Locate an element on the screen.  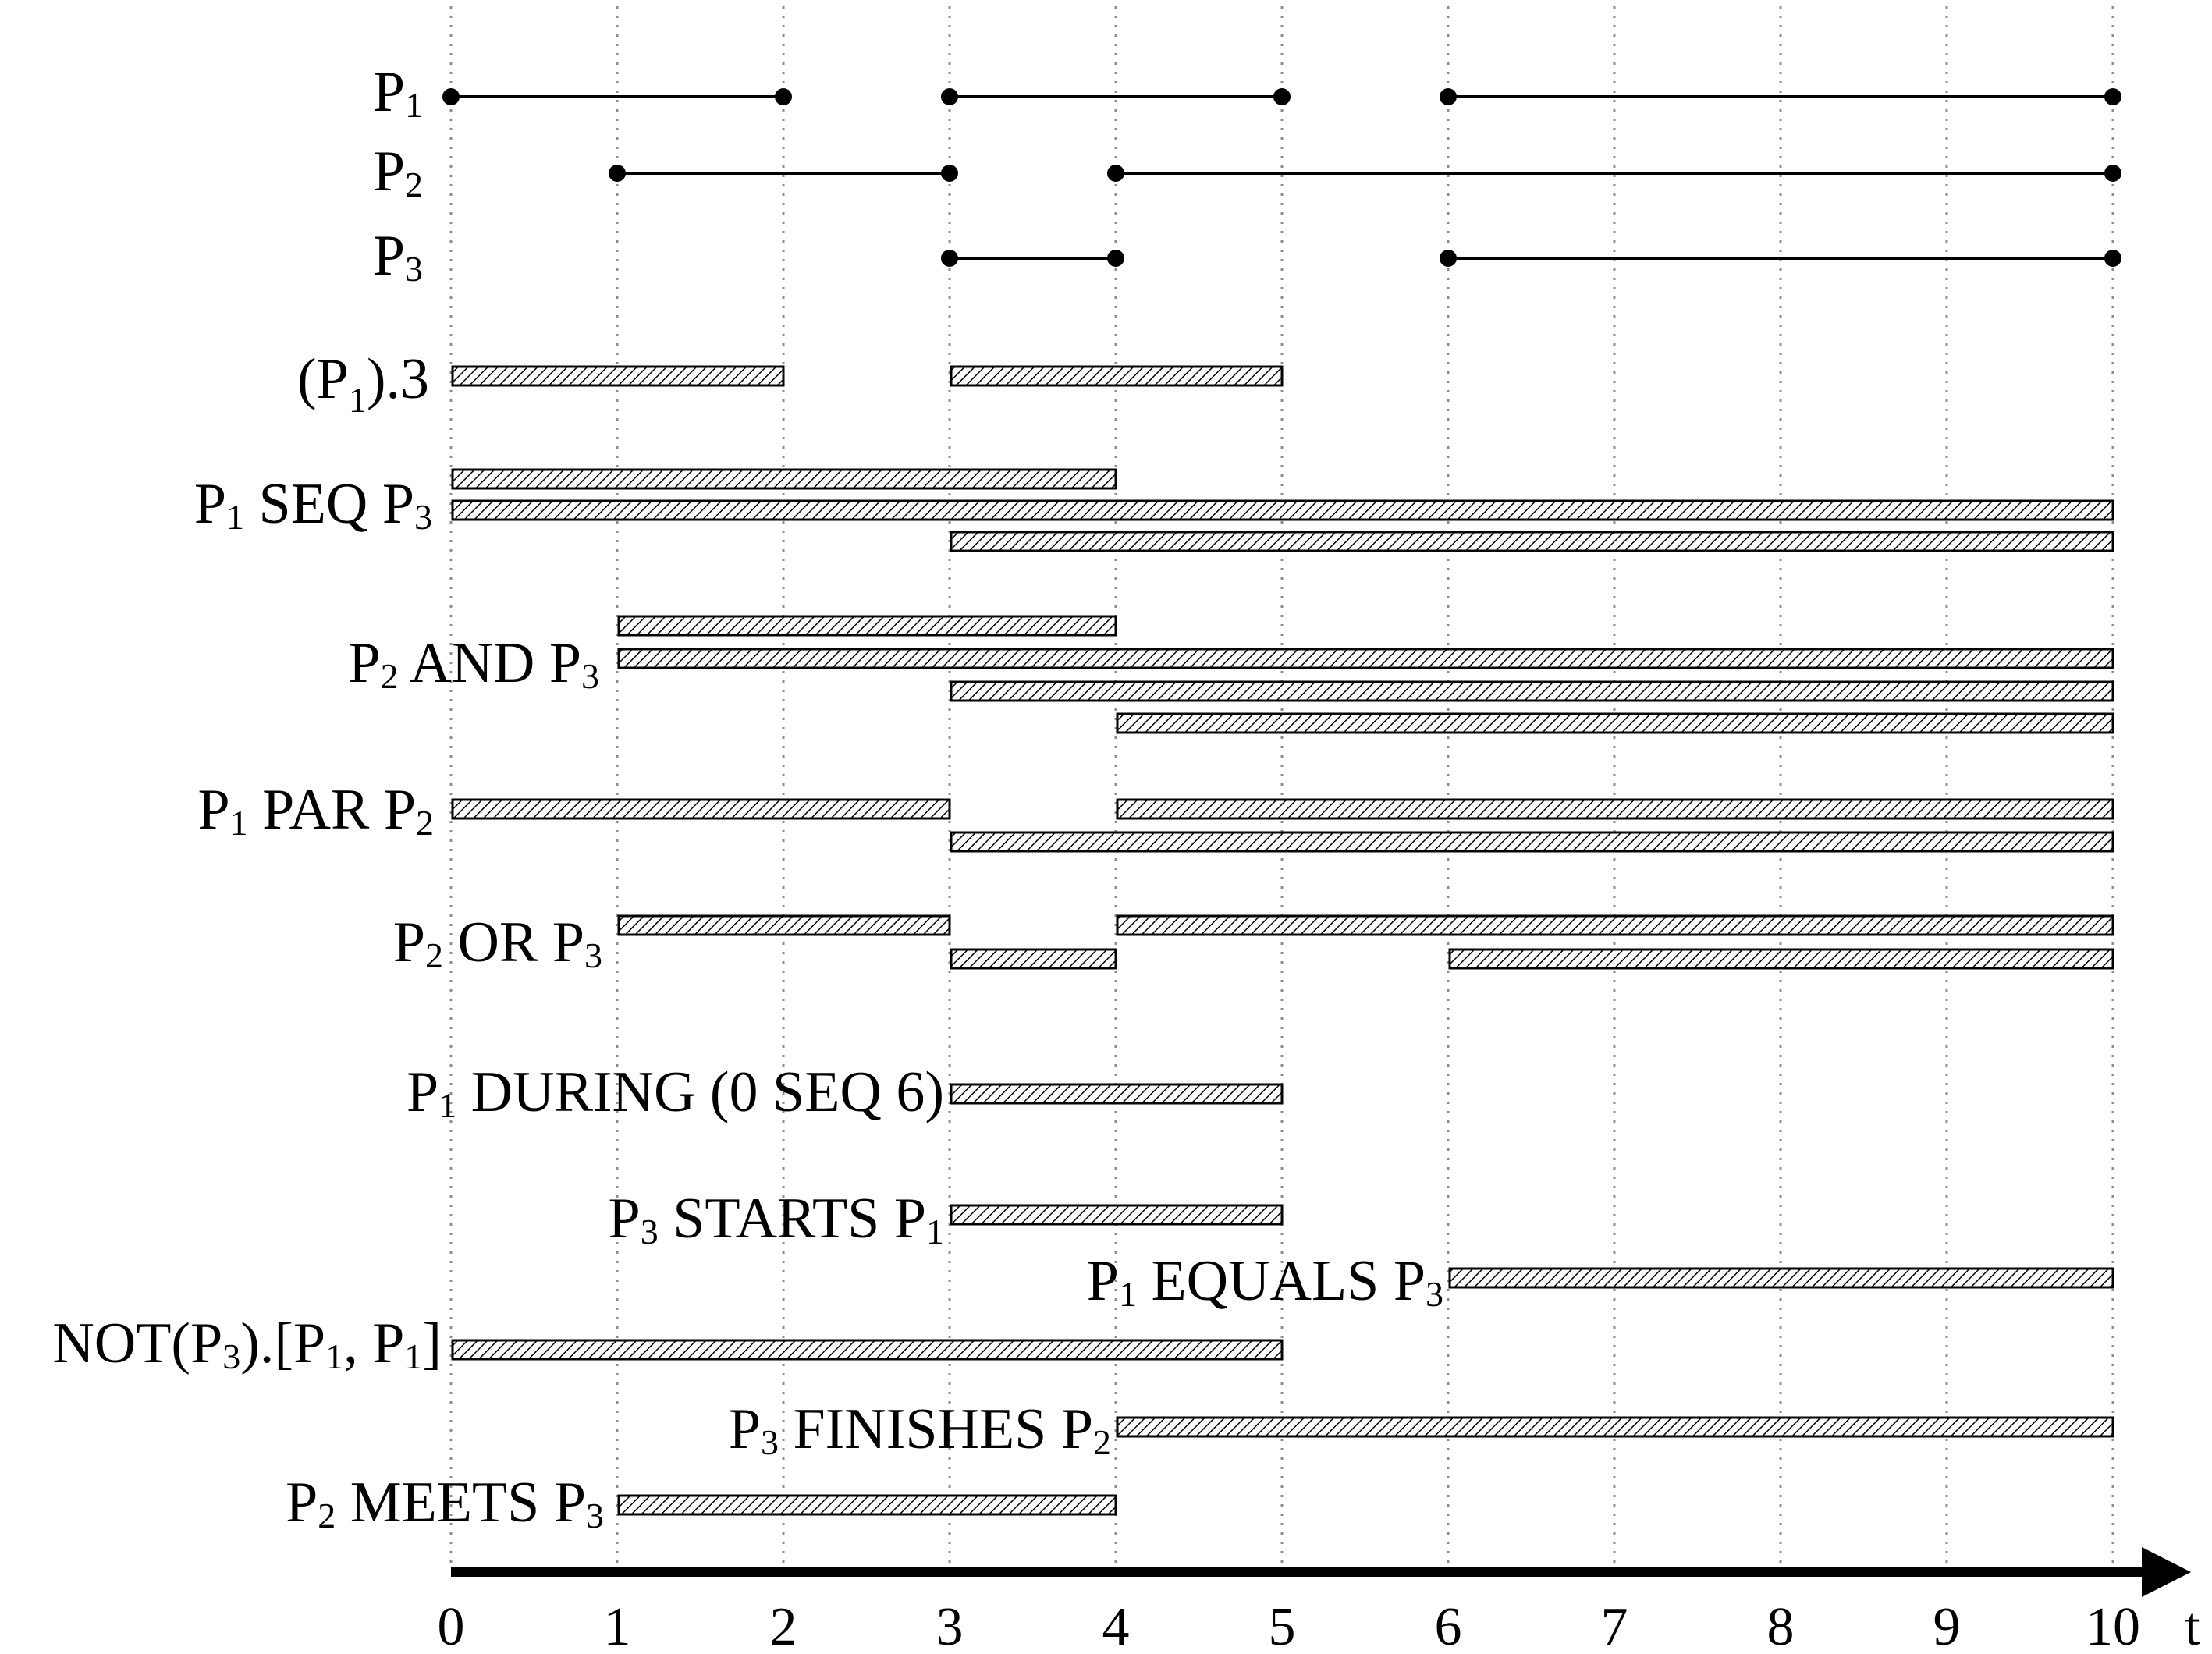
row-label-not-p3: NOT(P3).[P1, P1] is located at coordinates (247, 1343).